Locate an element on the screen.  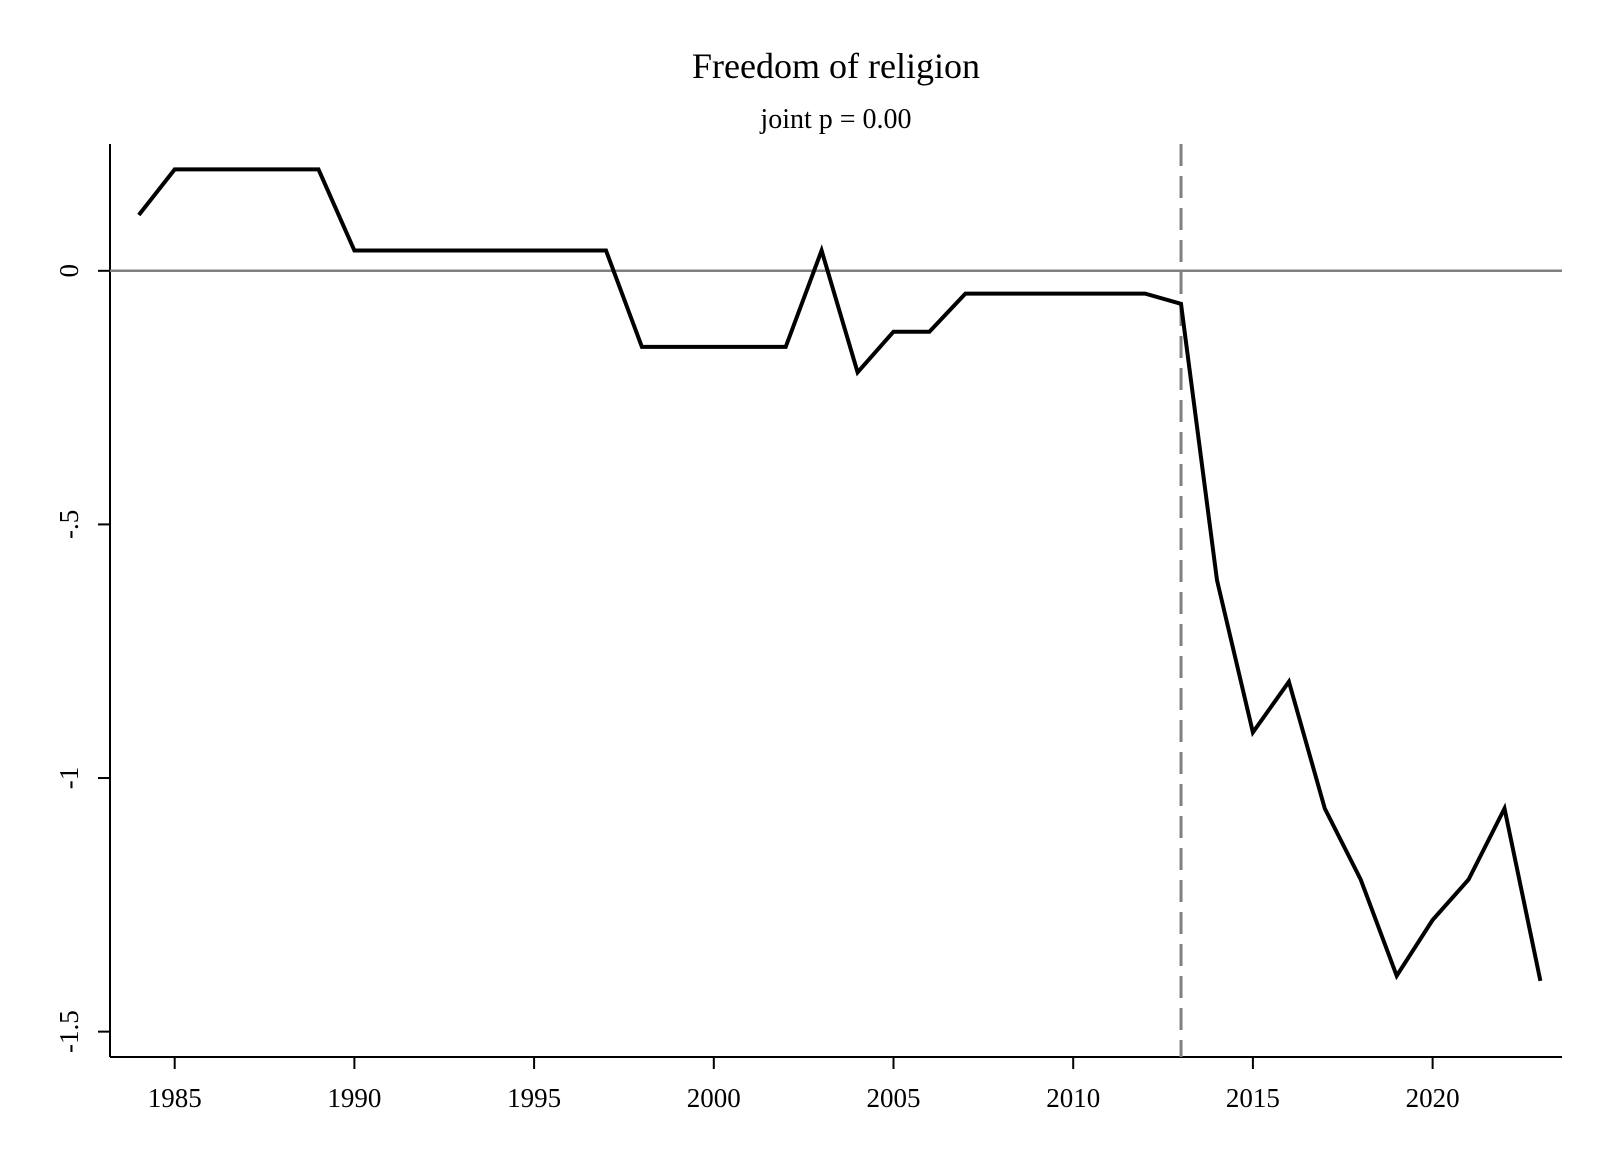
x-tick-label: 2015 is located at coordinates (1253, 1098).